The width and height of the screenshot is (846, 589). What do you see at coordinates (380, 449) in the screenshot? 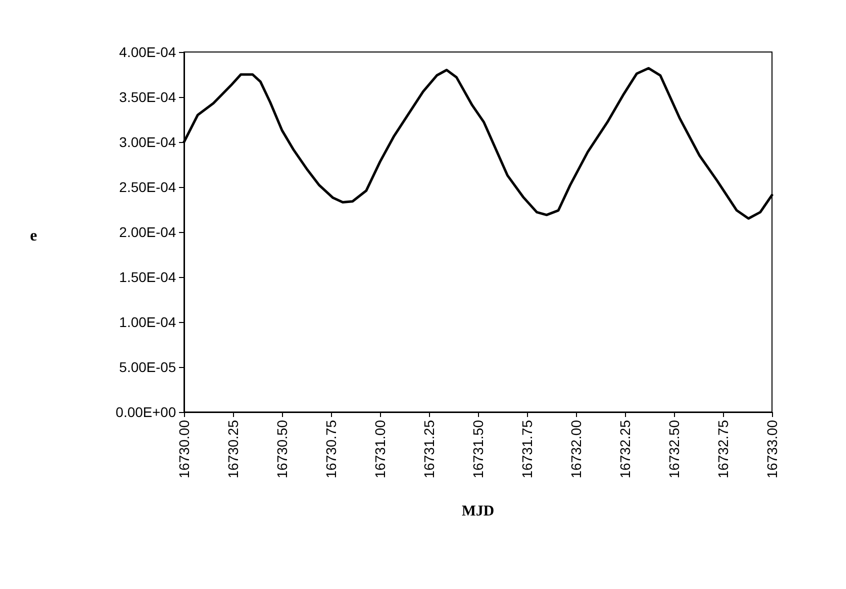
I see `x-tick-label: 16731.00` at bounding box center [380, 449].